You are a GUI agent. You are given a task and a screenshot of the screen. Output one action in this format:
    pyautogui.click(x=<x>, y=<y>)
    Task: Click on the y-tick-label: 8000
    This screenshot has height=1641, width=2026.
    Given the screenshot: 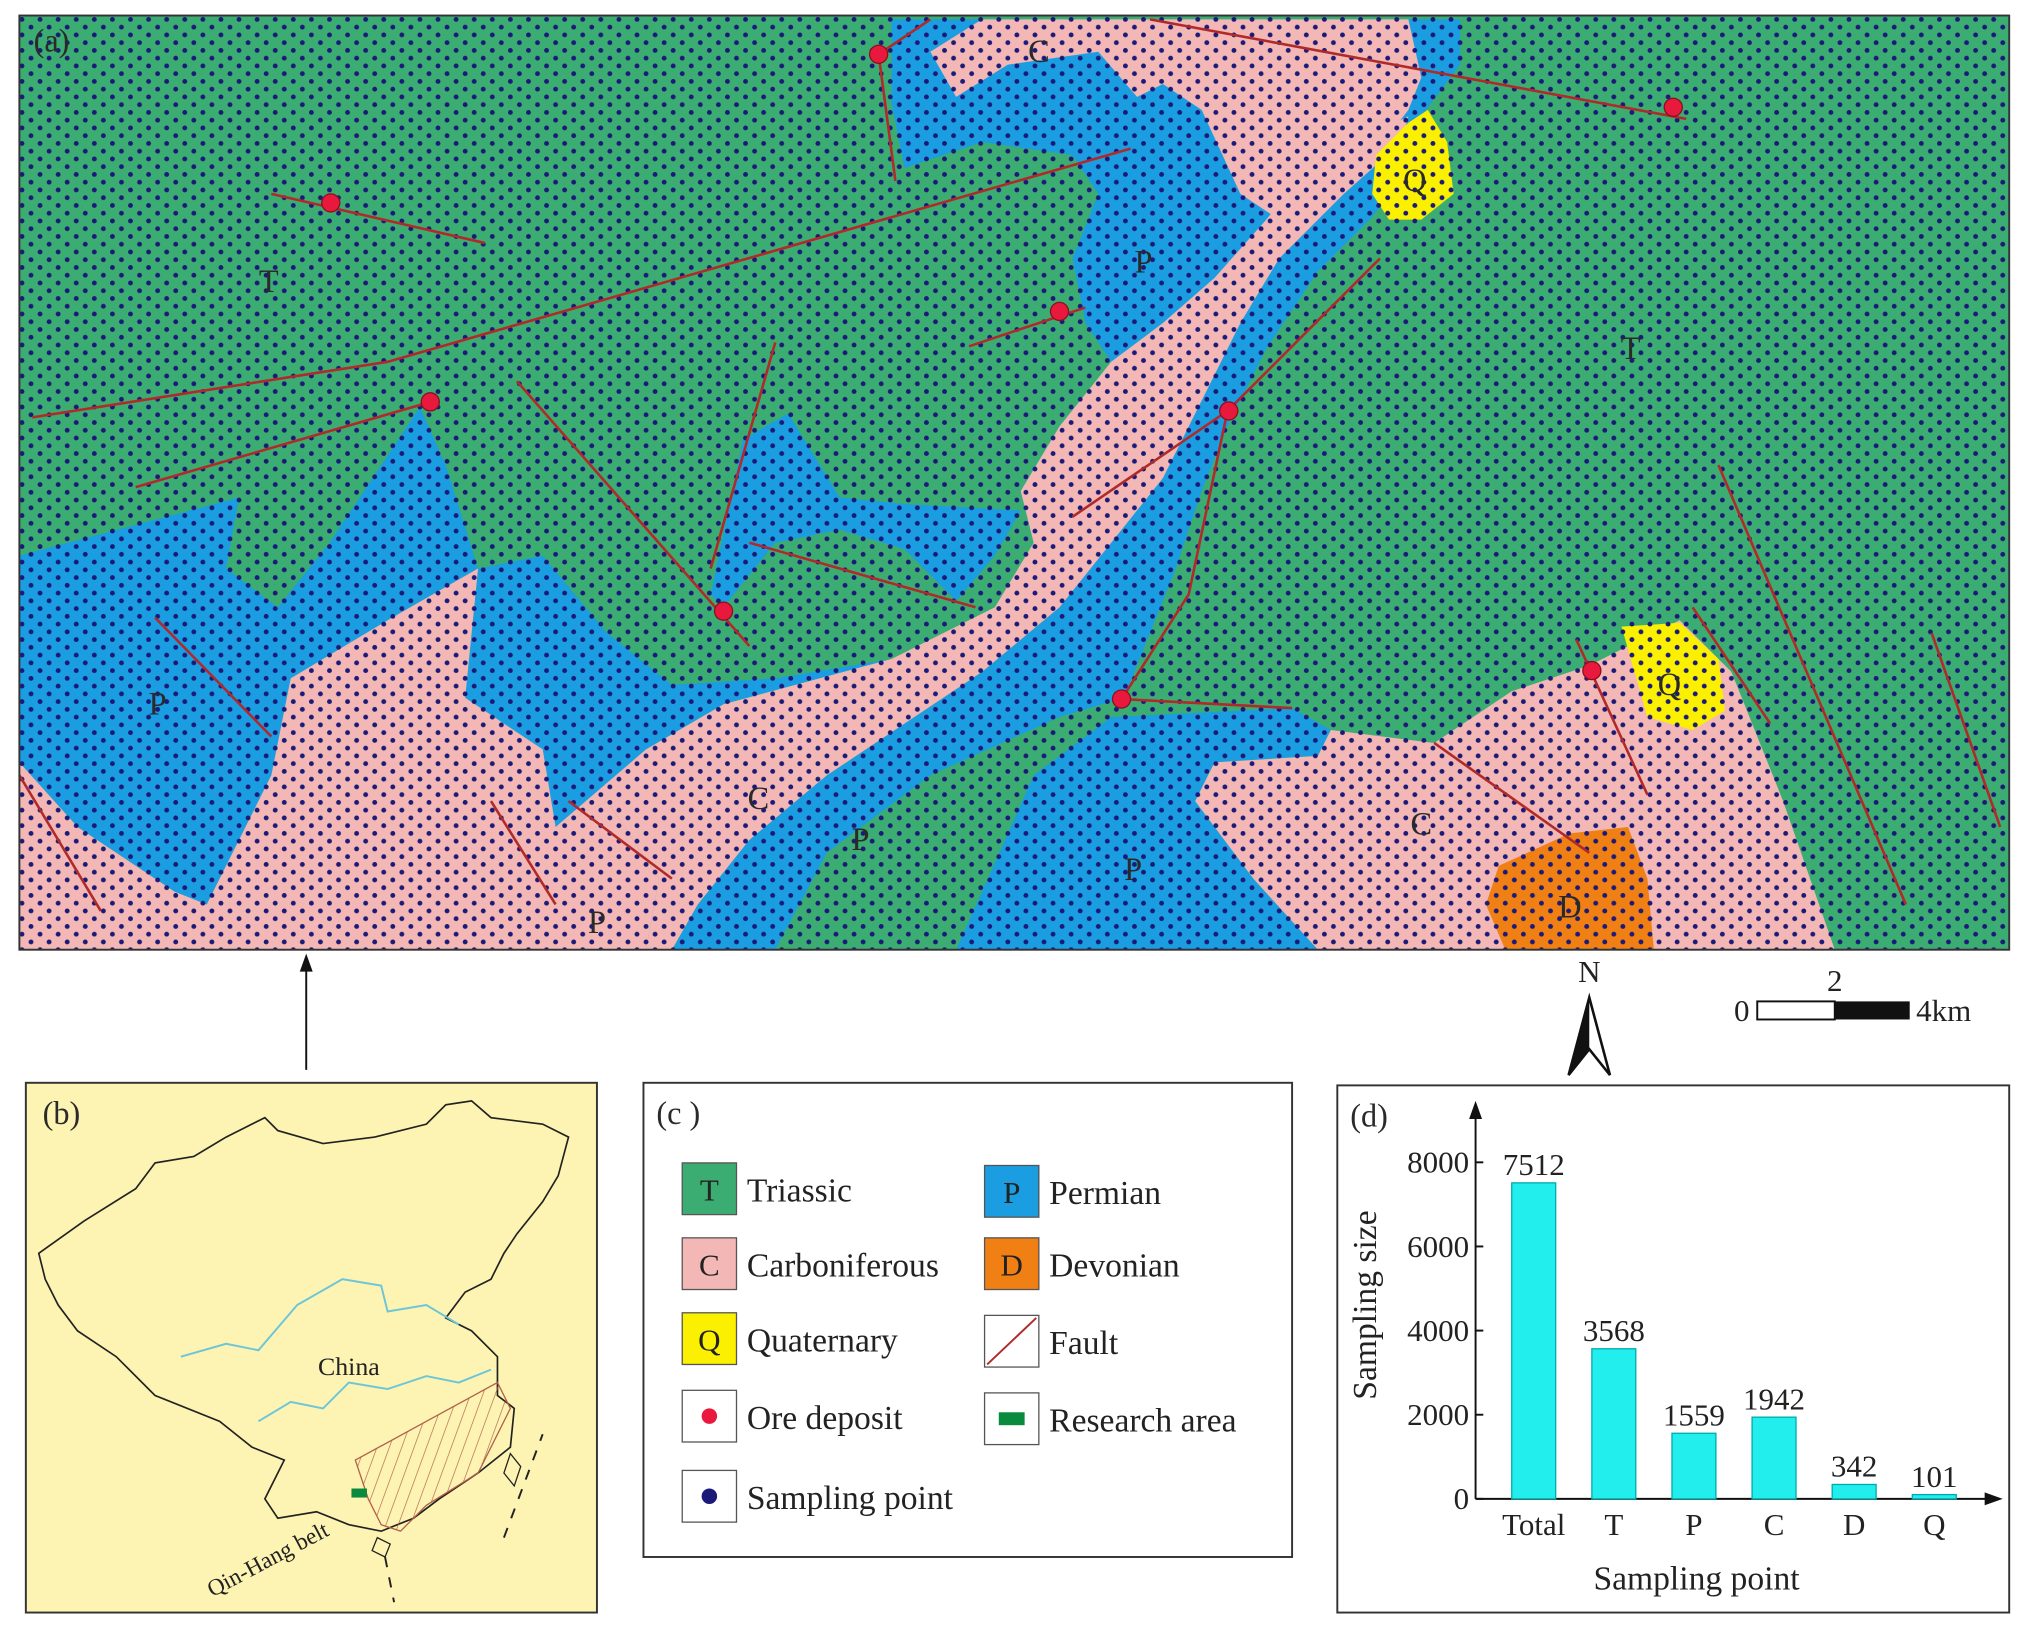 What is the action you would take?
    pyautogui.click(x=1438, y=1162)
    